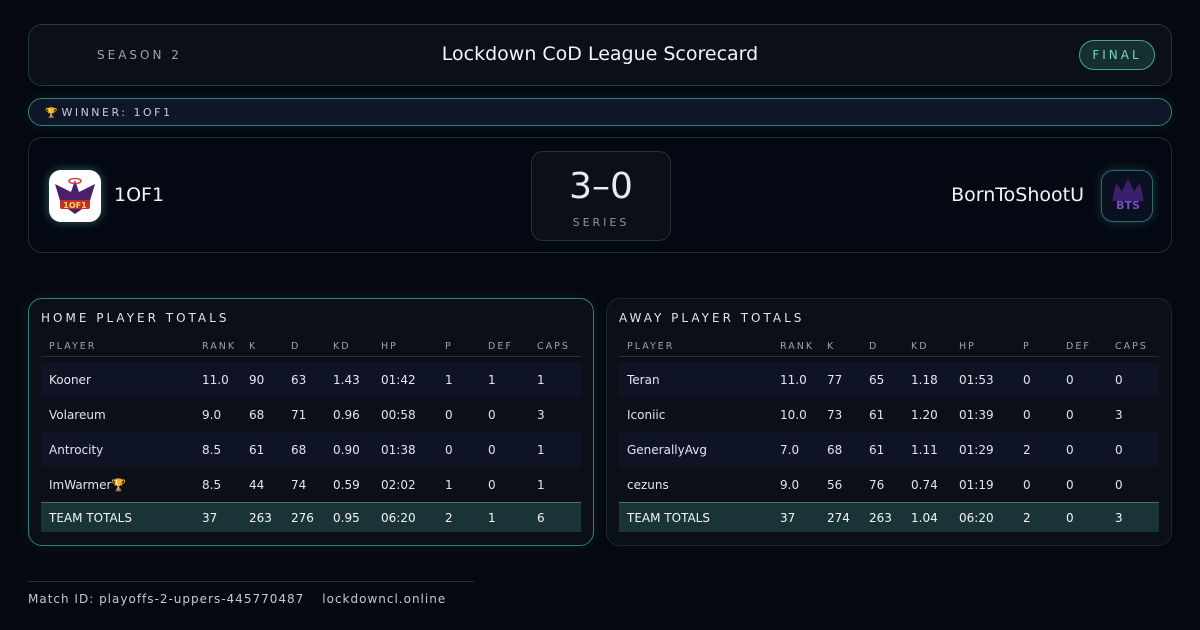 The width and height of the screenshot is (1200, 630). I want to click on team-totals-row: TEAM TOTALS 37 274 263 1.04 06:20 2 0 3, so click(889, 517).